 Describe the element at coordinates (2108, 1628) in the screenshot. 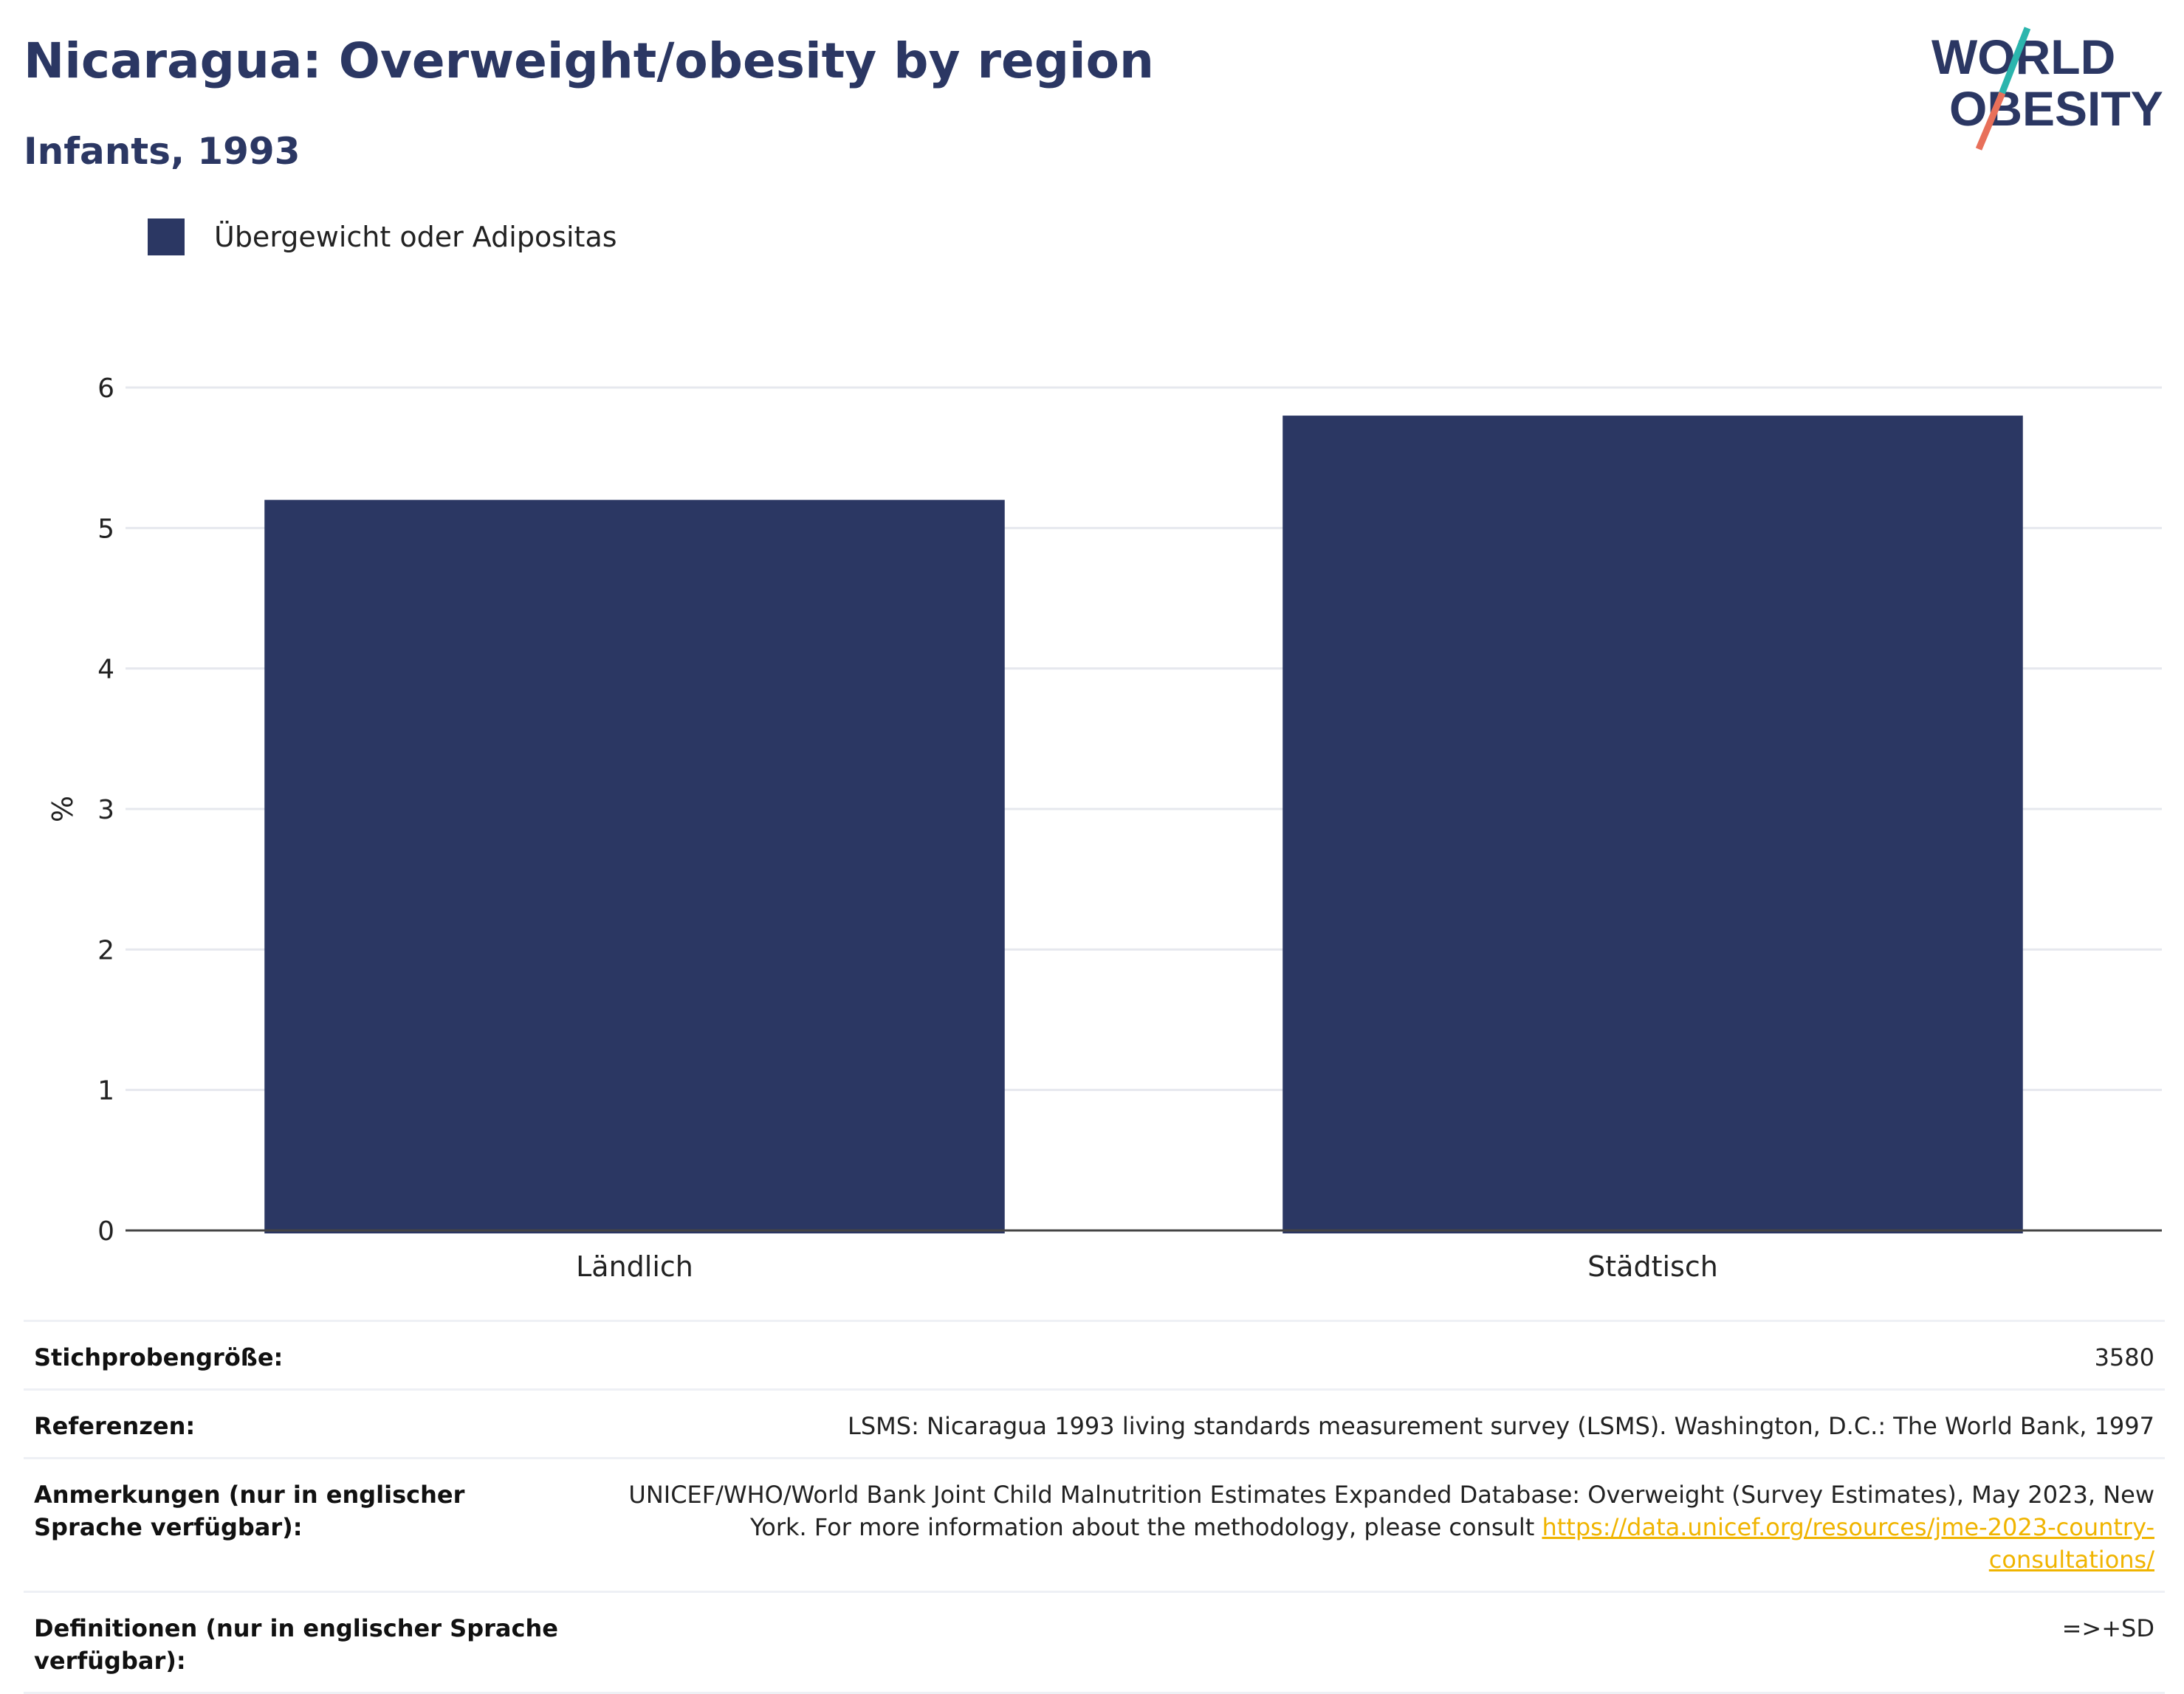

I see `footer-row-value: =>+SD` at that location.